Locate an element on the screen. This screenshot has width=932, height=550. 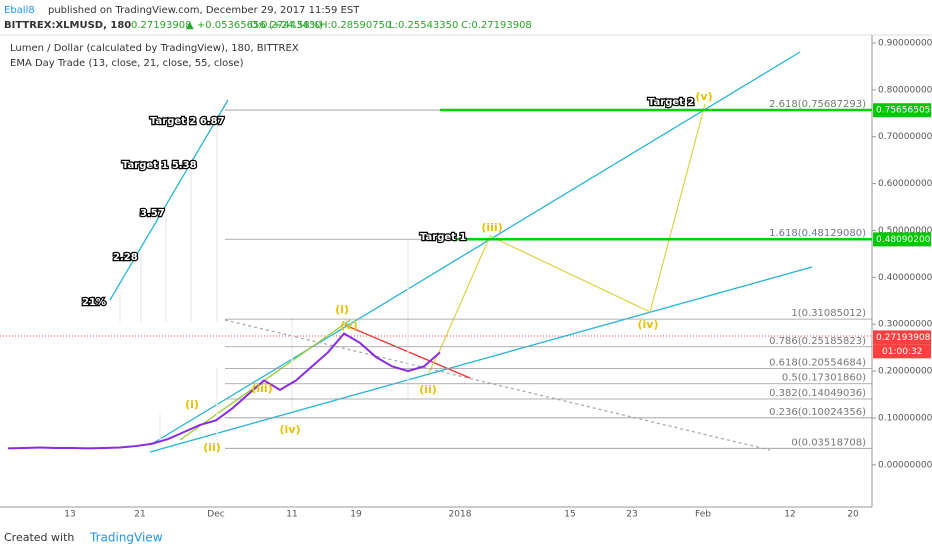
fib-label: 0.382(0.14049036) is located at coordinates (817, 393).